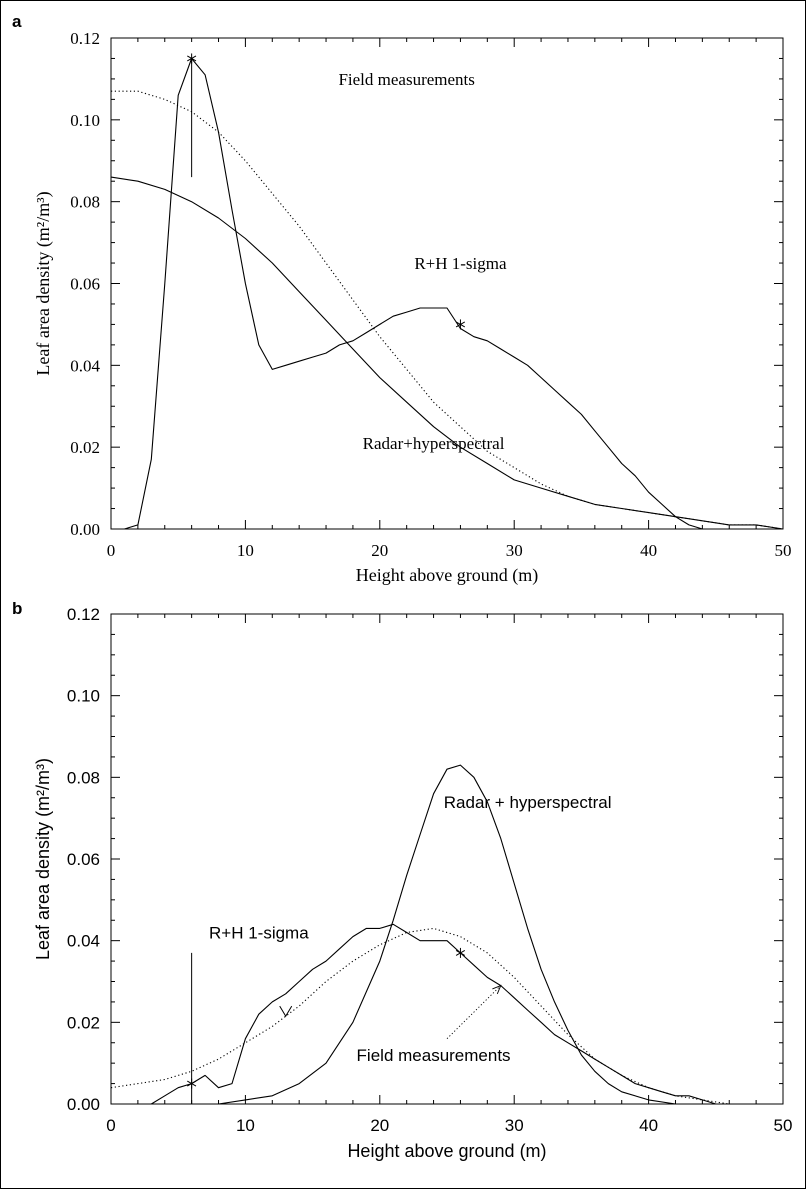 The image size is (806, 1189). I want to click on chevron-mark, so click(286, 1011).